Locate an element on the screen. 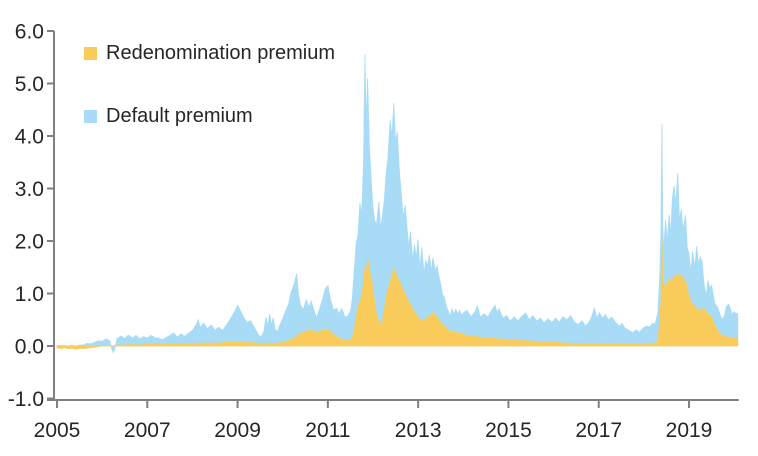 The height and width of the screenshot is (456, 758). y-tick-label: -1.0 is located at coordinates (26, 399).